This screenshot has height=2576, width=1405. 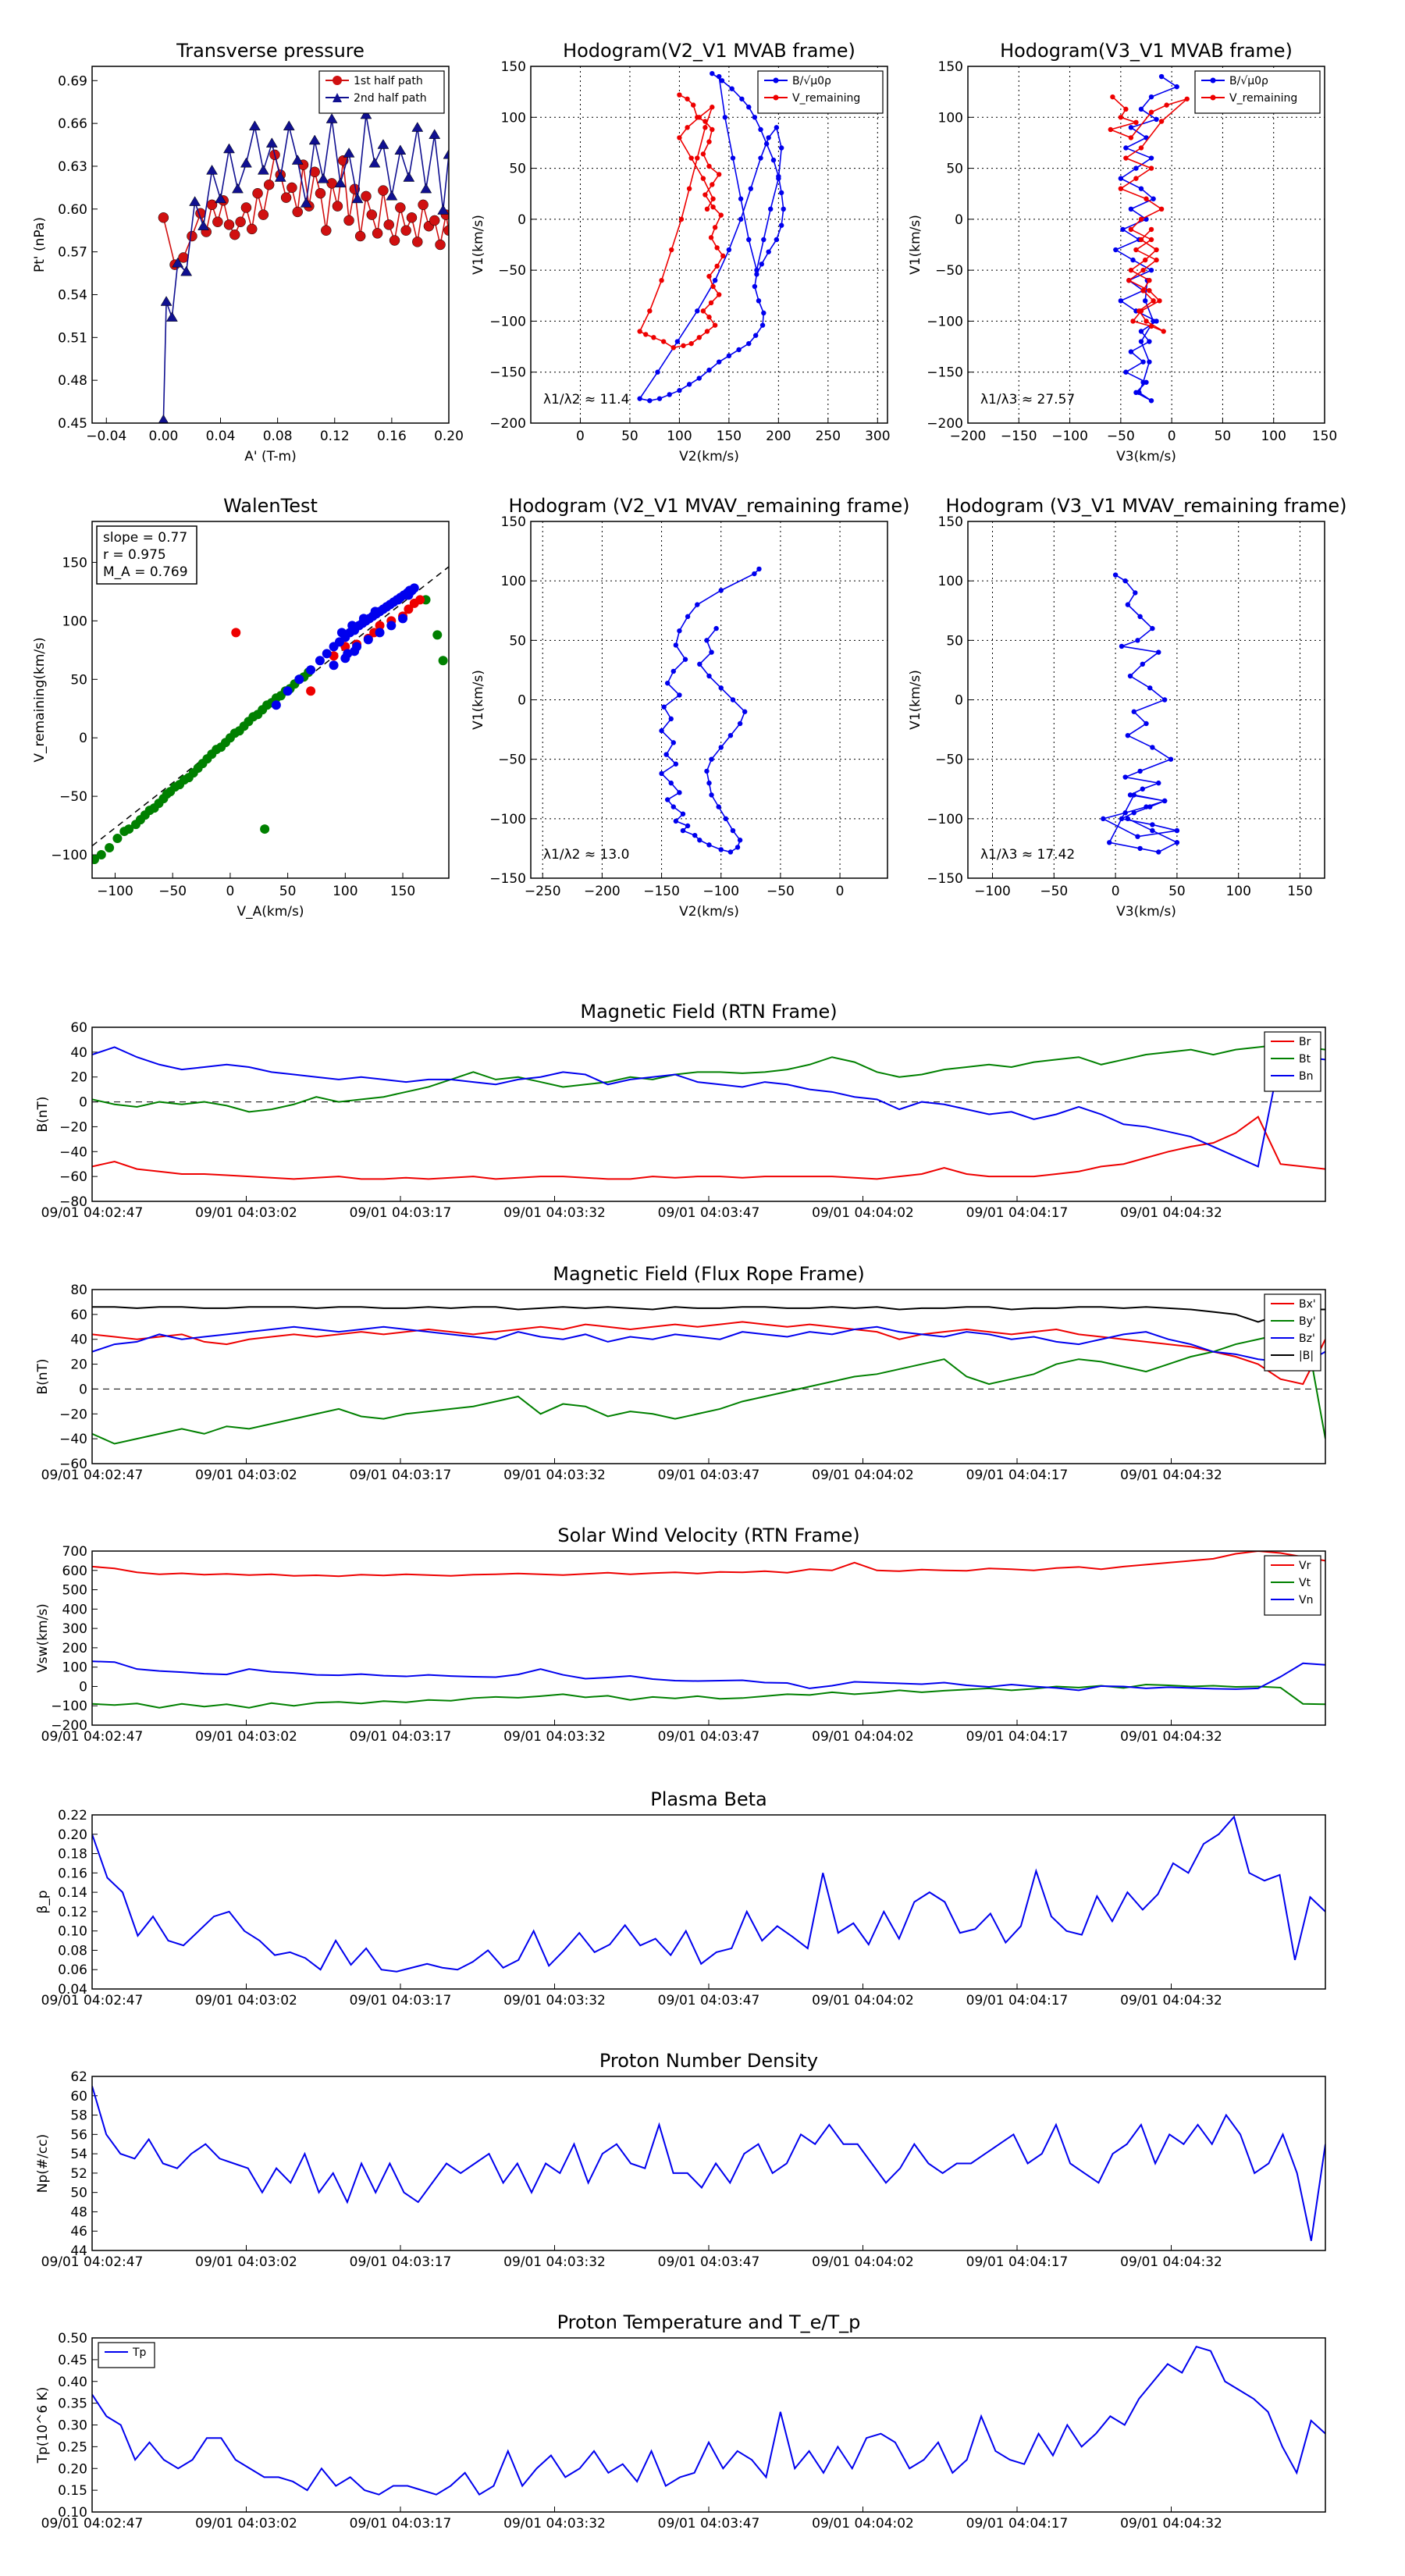 I want to click on x-tick-label: 09/01 04:03:32, so click(x=554, y=2262).